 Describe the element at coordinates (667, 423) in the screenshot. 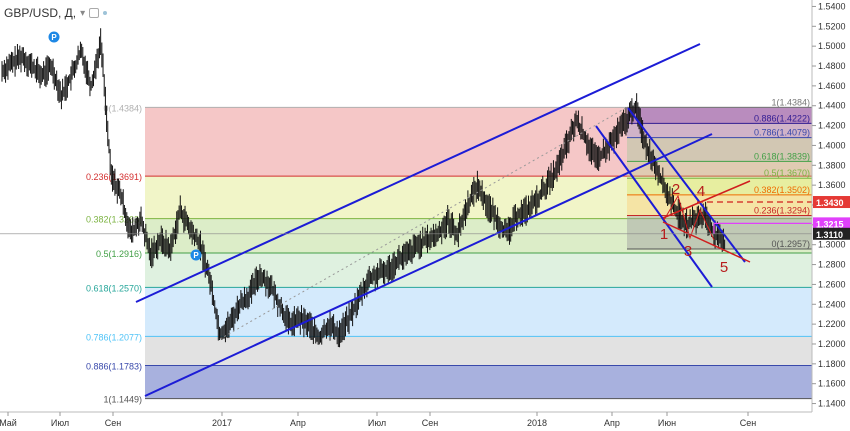

I see `x-tick-label: Июн` at that location.